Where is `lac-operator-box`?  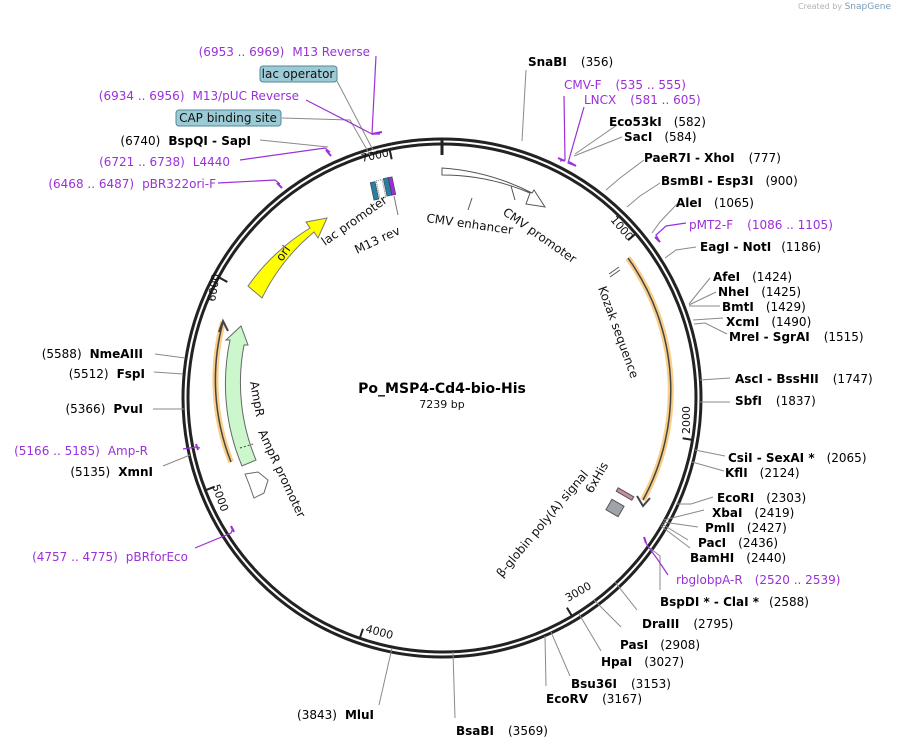
lac-operator-box is located at coordinates (298, 74).